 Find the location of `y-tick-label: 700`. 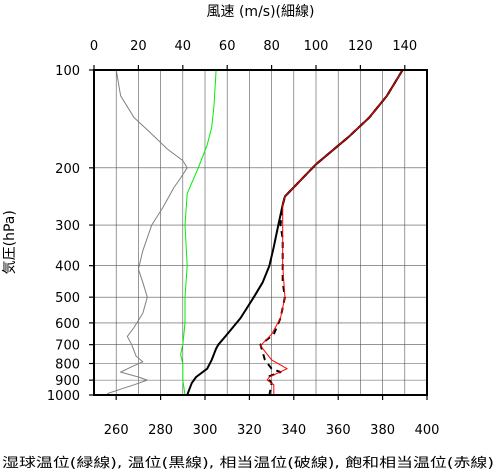

y-tick-label: 700 is located at coordinates (67, 346).